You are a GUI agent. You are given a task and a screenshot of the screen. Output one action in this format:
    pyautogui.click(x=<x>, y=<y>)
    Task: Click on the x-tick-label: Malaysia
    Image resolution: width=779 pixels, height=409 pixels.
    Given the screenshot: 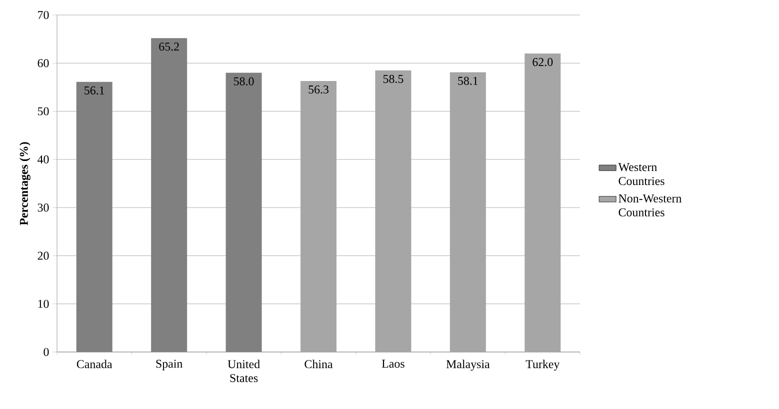 What is the action you would take?
    pyautogui.click(x=468, y=365)
    